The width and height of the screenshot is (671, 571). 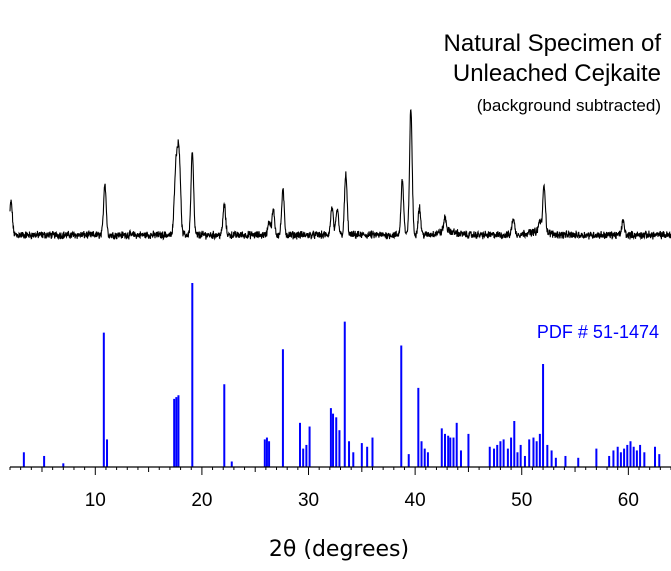 I want to click on x-axis-ticks, so click(x=340, y=471).